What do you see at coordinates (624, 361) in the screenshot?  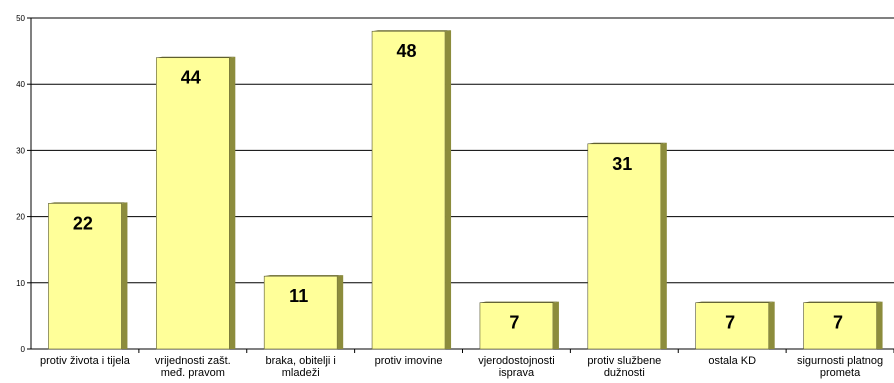 I see `x-tick-label: protiv službene` at bounding box center [624, 361].